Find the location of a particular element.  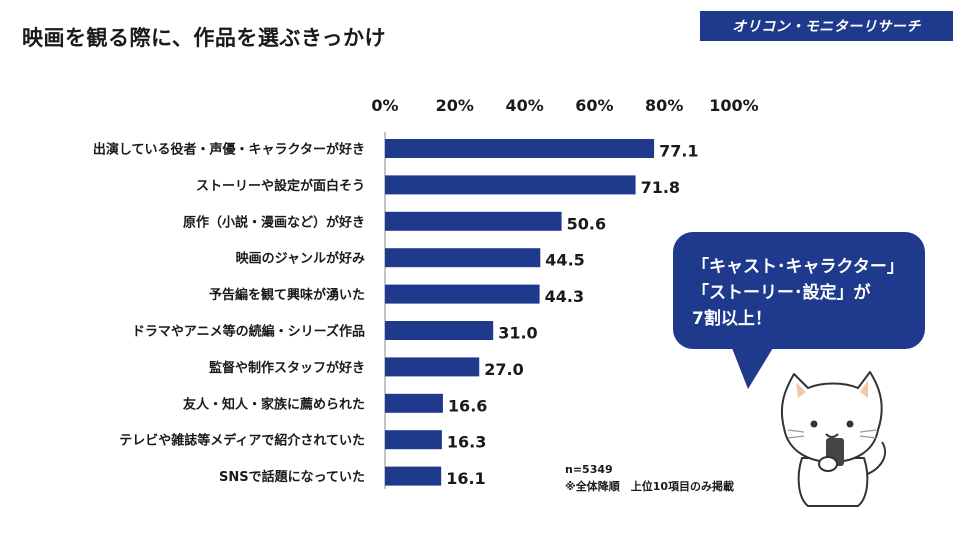

sample-size: n=5349 is located at coordinates (589, 469).